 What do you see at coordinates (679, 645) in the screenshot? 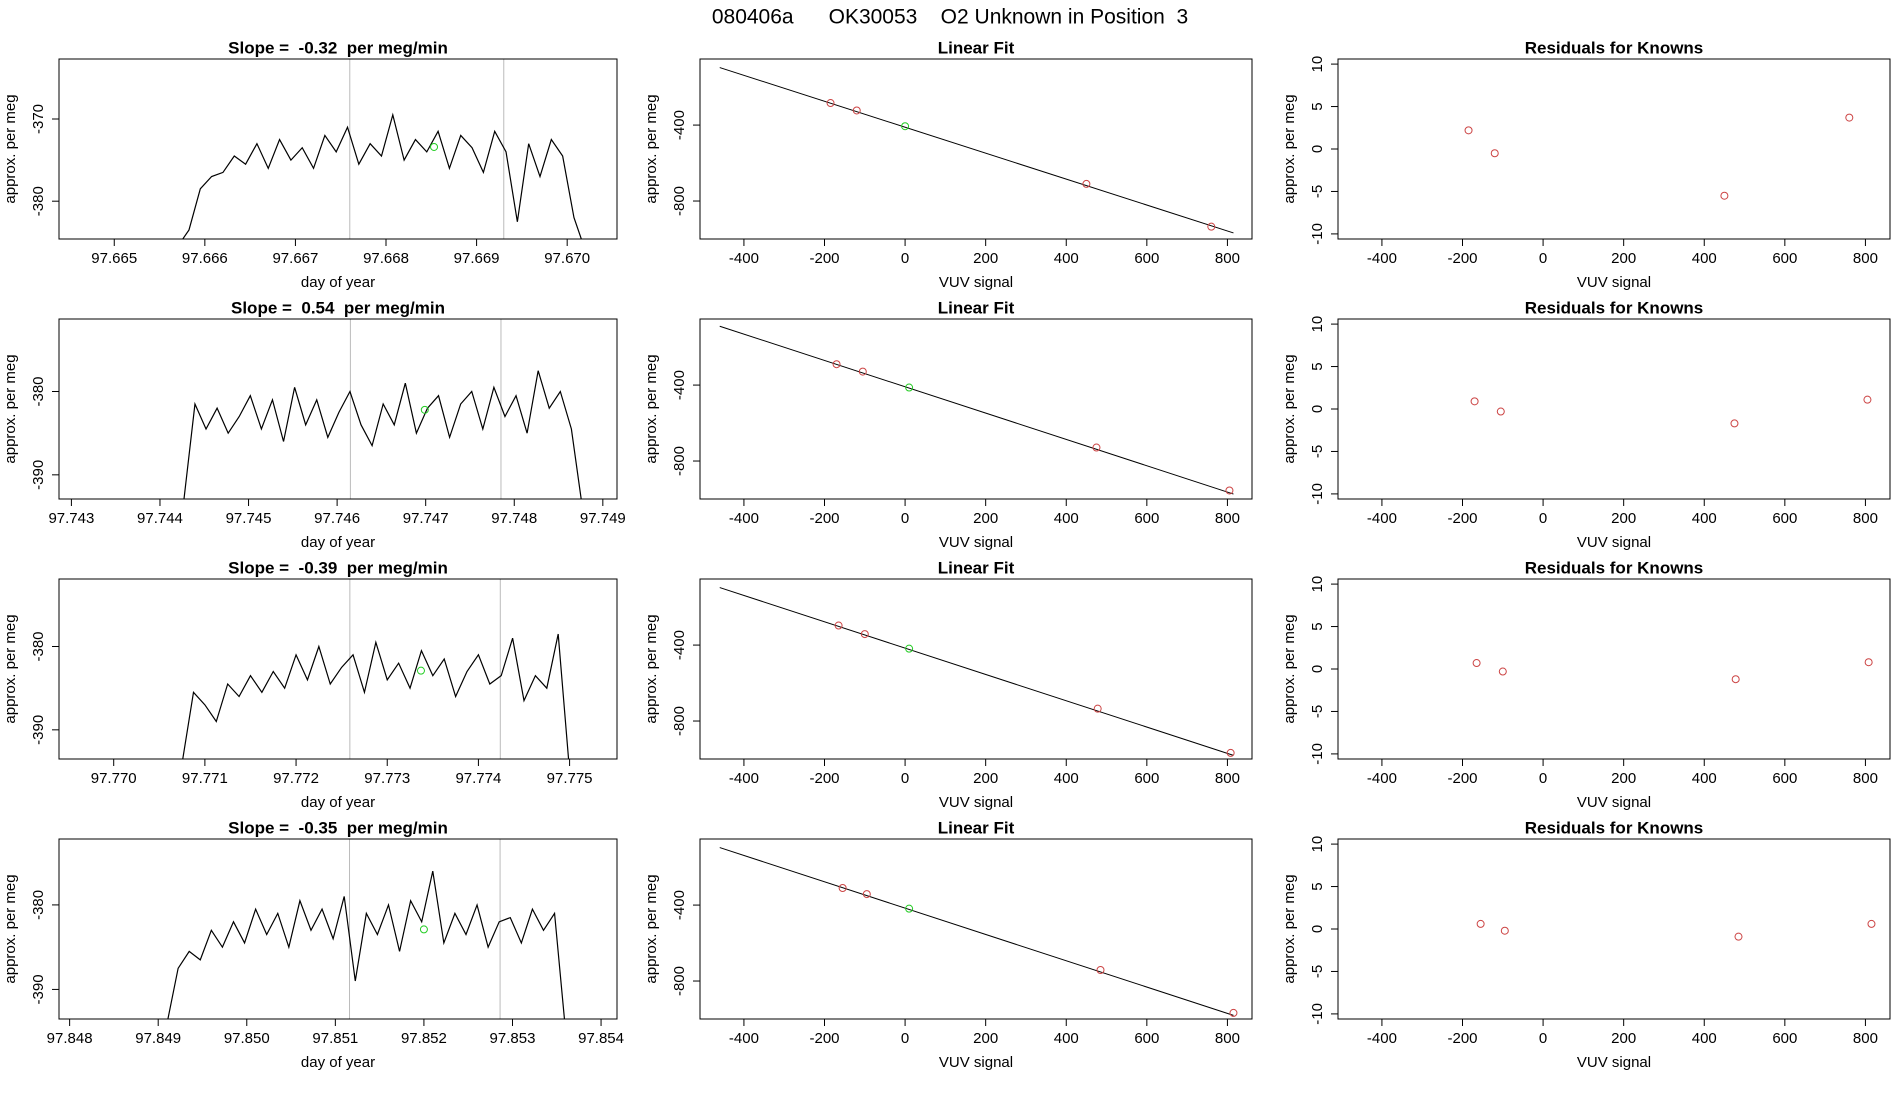
I see `y-tick-label: -400` at bounding box center [679, 645].